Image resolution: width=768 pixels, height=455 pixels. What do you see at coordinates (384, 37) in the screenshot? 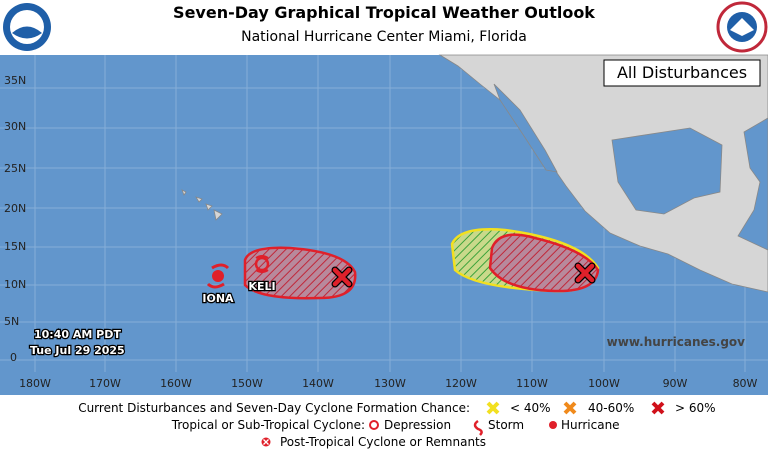
I see `subtitle: National Hurricane Center Miami, Florida` at bounding box center [384, 37].